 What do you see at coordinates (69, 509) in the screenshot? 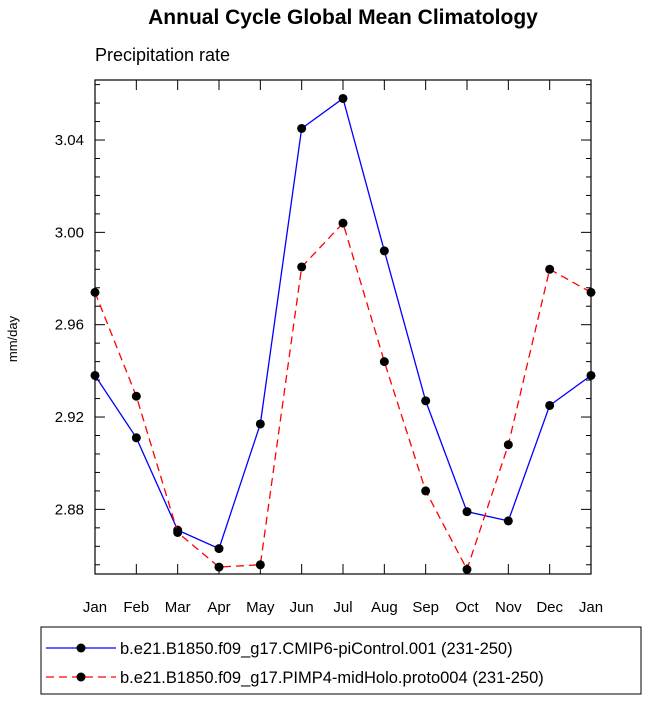
I see `y-tick-label: 2.88` at bounding box center [69, 509].